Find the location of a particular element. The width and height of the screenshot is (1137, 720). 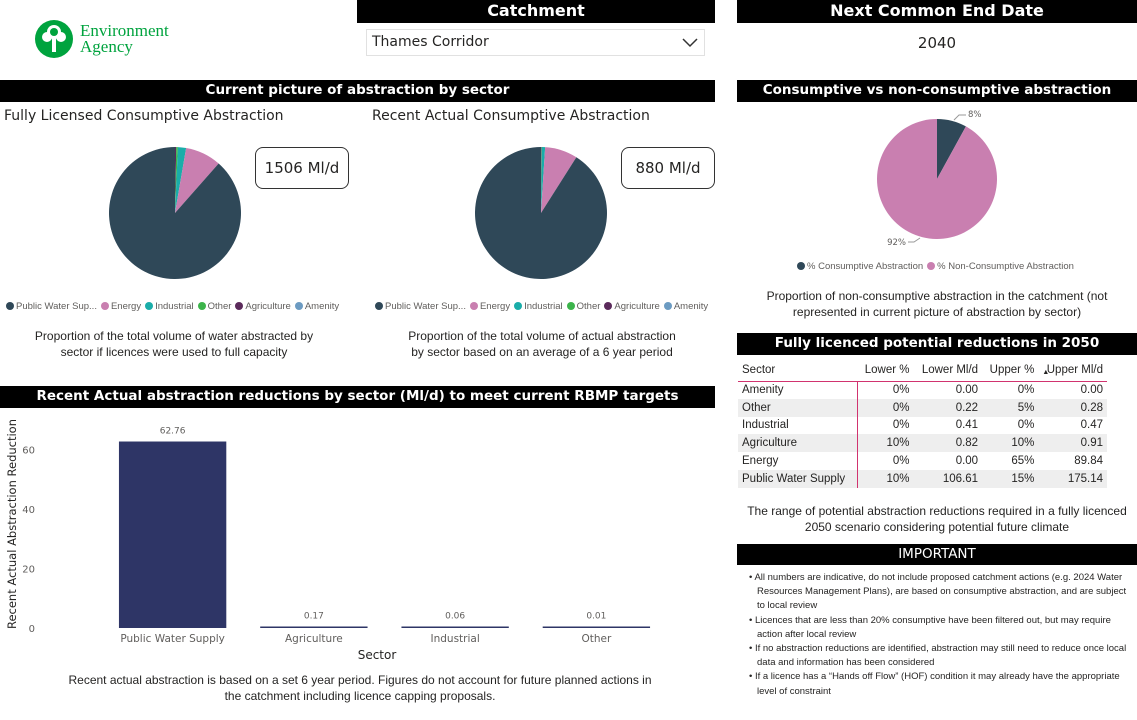

legend-label: Agriculture is located at coordinates (268, 306).